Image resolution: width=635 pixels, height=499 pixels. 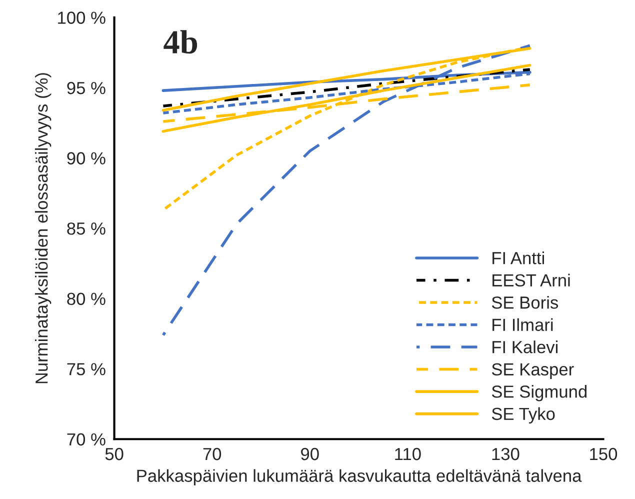 I want to click on y-axis-title: Nurminatayksilöiden elossasäilyvyys (%), so click(x=43, y=228).